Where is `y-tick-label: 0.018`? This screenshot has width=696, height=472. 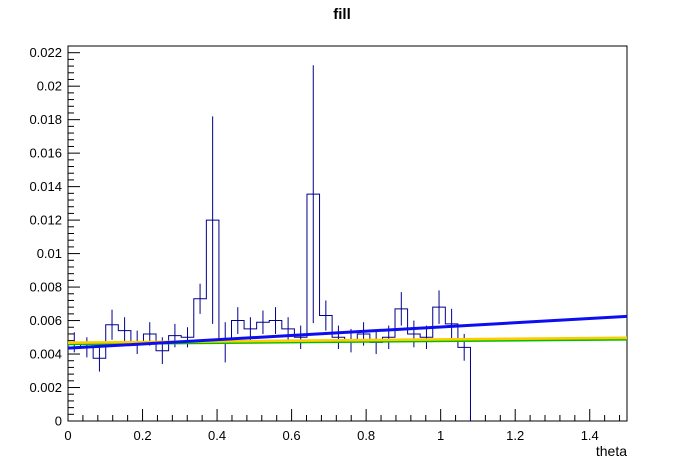
y-tick-label: 0.018 is located at coordinates (45, 119).